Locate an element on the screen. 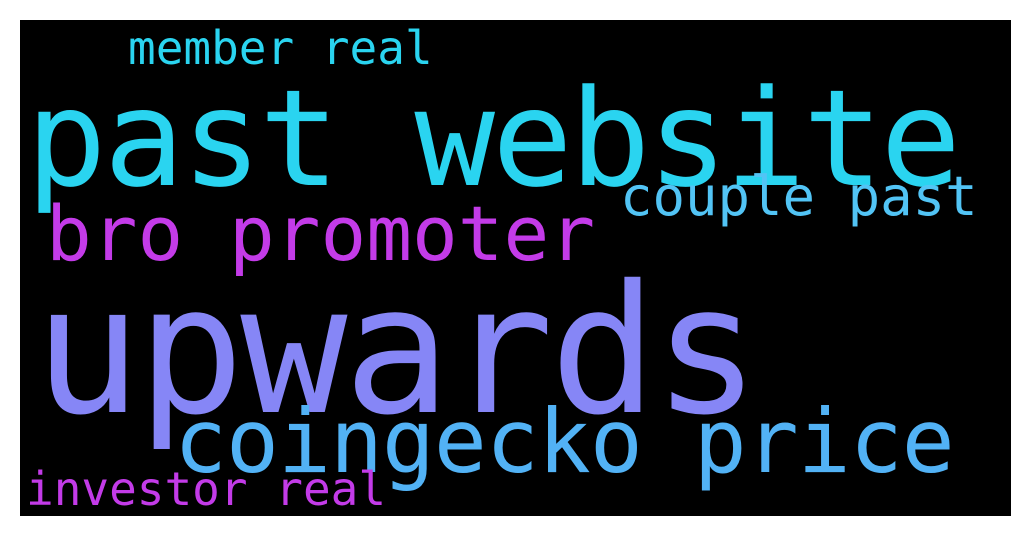 This screenshot has width=1031, height=536. word-bro-promoter: bro promoter is located at coordinates (321, 233).